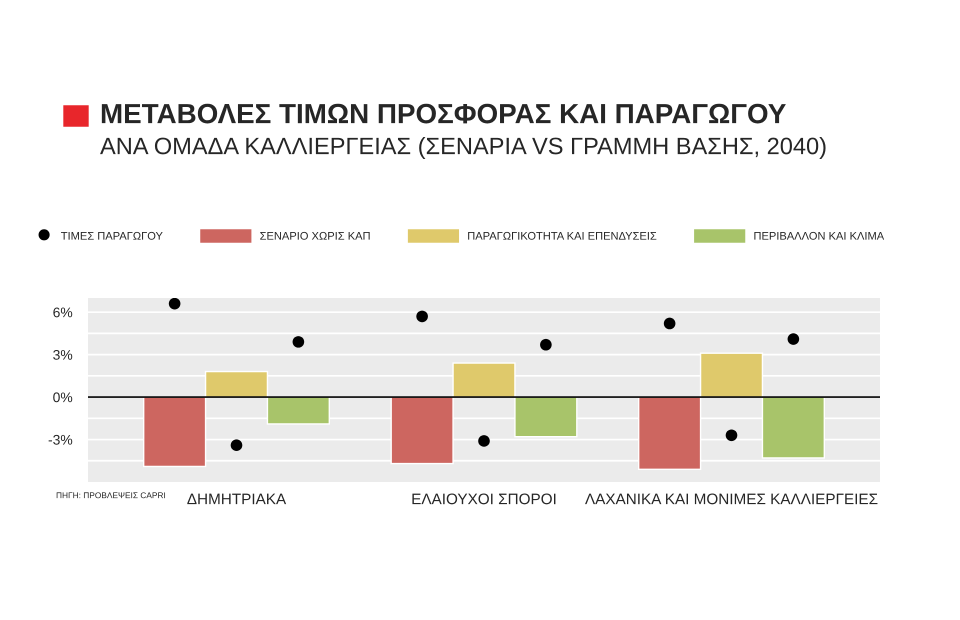  Describe the element at coordinates (731, 499) in the screenshot. I see `x-tick-label: ΛΑΧΑΝΙΚΑ ΚΑΙ ΜΟΝΙΜΕΣ ΚΑΛΛΙΕΡΓΕΙΕΣ` at that location.